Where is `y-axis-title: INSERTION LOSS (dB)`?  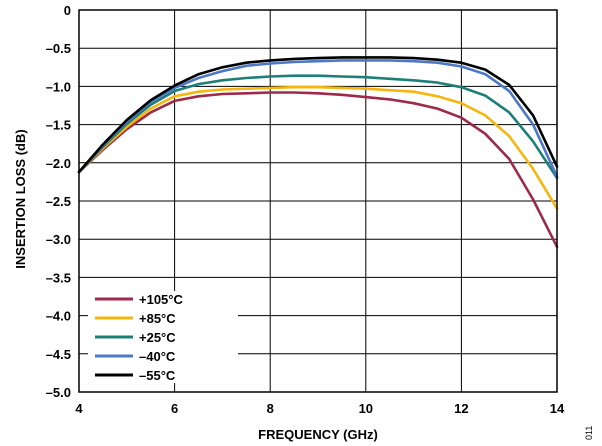 y-axis-title: INSERTION LOSS (dB) is located at coordinates (20, 198).